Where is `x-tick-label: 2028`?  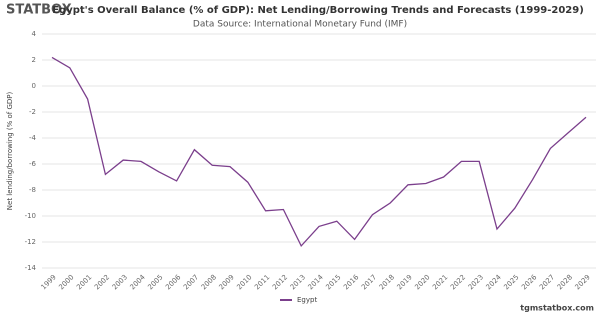
x-tick-label: 2028 is located at coordinates (565, 282).